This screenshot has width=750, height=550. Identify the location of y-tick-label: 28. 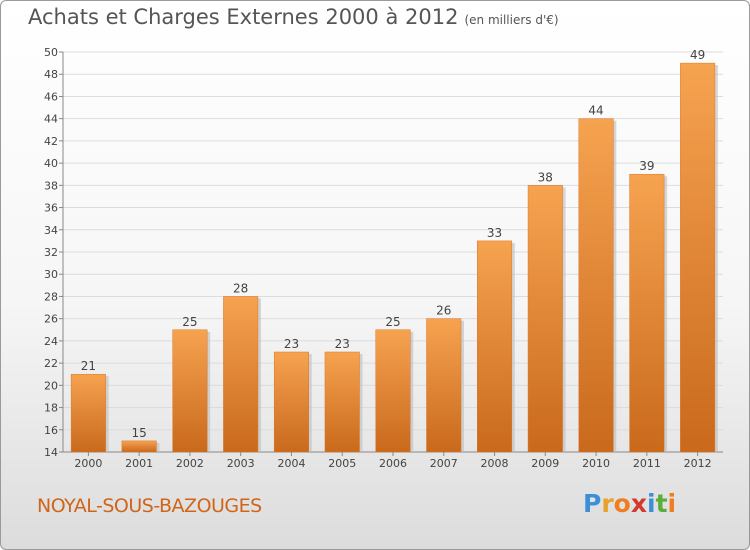
(51, 296).